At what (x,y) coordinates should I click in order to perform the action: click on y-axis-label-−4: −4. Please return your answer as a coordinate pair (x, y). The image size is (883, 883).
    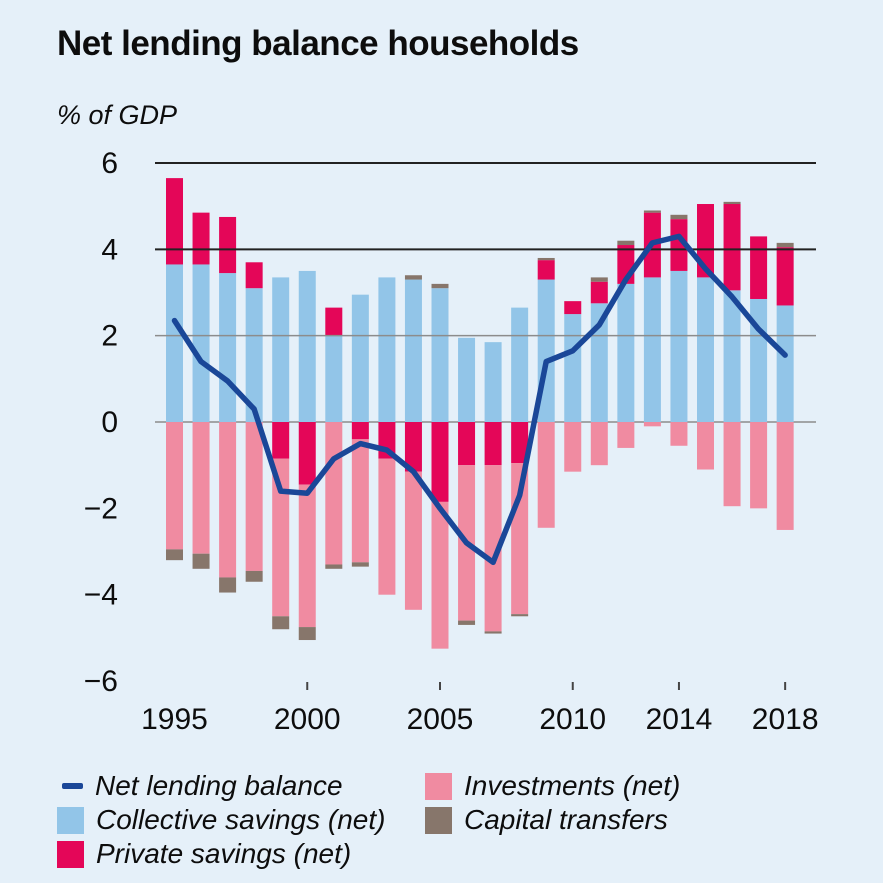
    Looking at the image, I should click on (101, 595).